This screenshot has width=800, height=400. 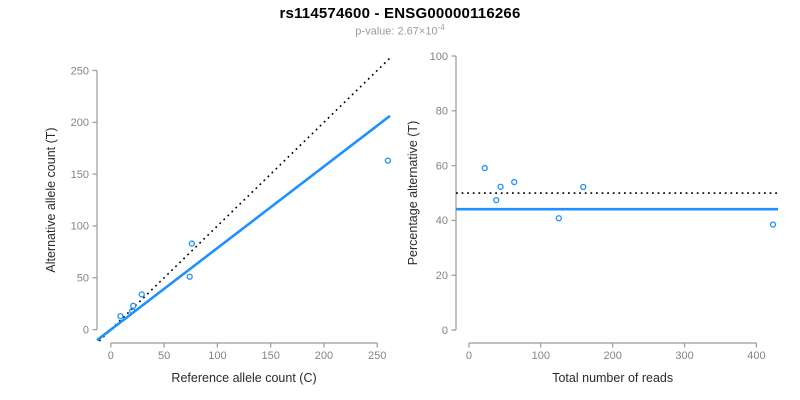 I want to click on y-tick-label: 40, so click(x=442, y=221).